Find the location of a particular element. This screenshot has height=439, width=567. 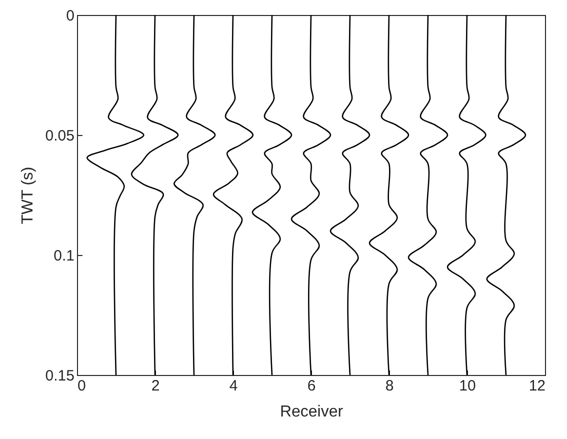

x-tick-label: 4 is located at coordinates (233, 386).